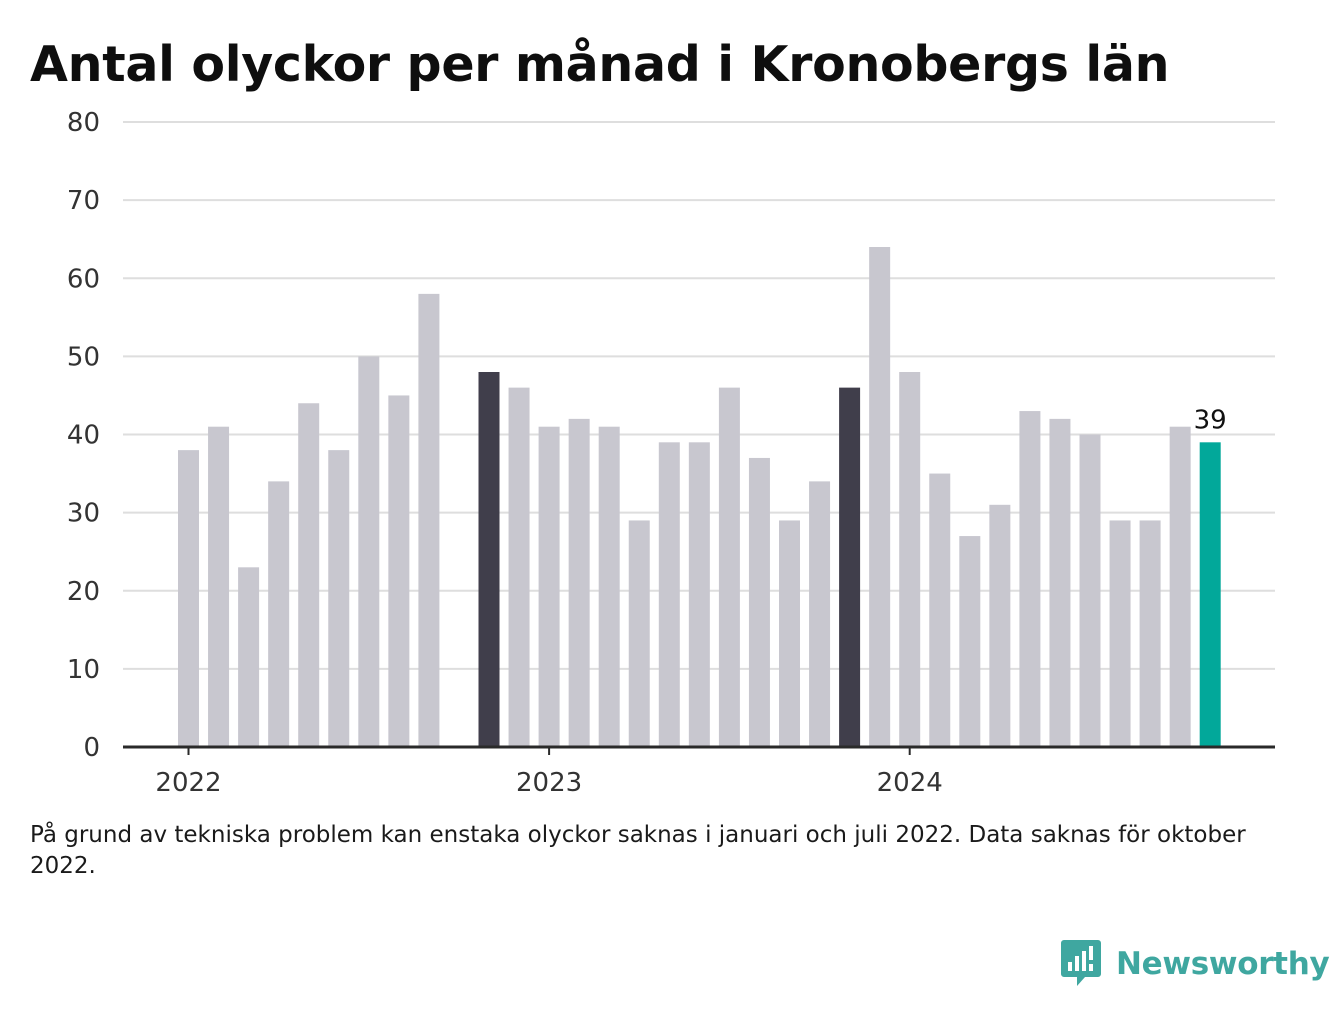 The image size is (1340, 1020). I want to click on chart-title: Antal olyckor per månad i Kronobergs län, so click(600, 64).